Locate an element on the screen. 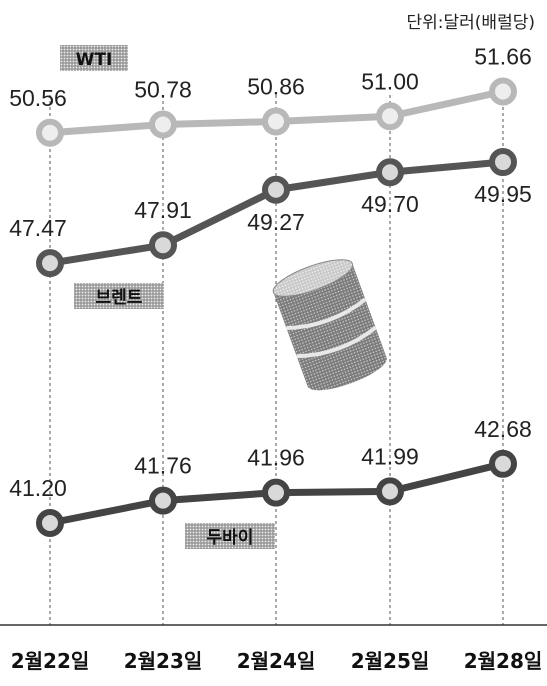 The image size is (547, 686). series-tag-brent: 브렌트 is located at coordinates (119, 296).